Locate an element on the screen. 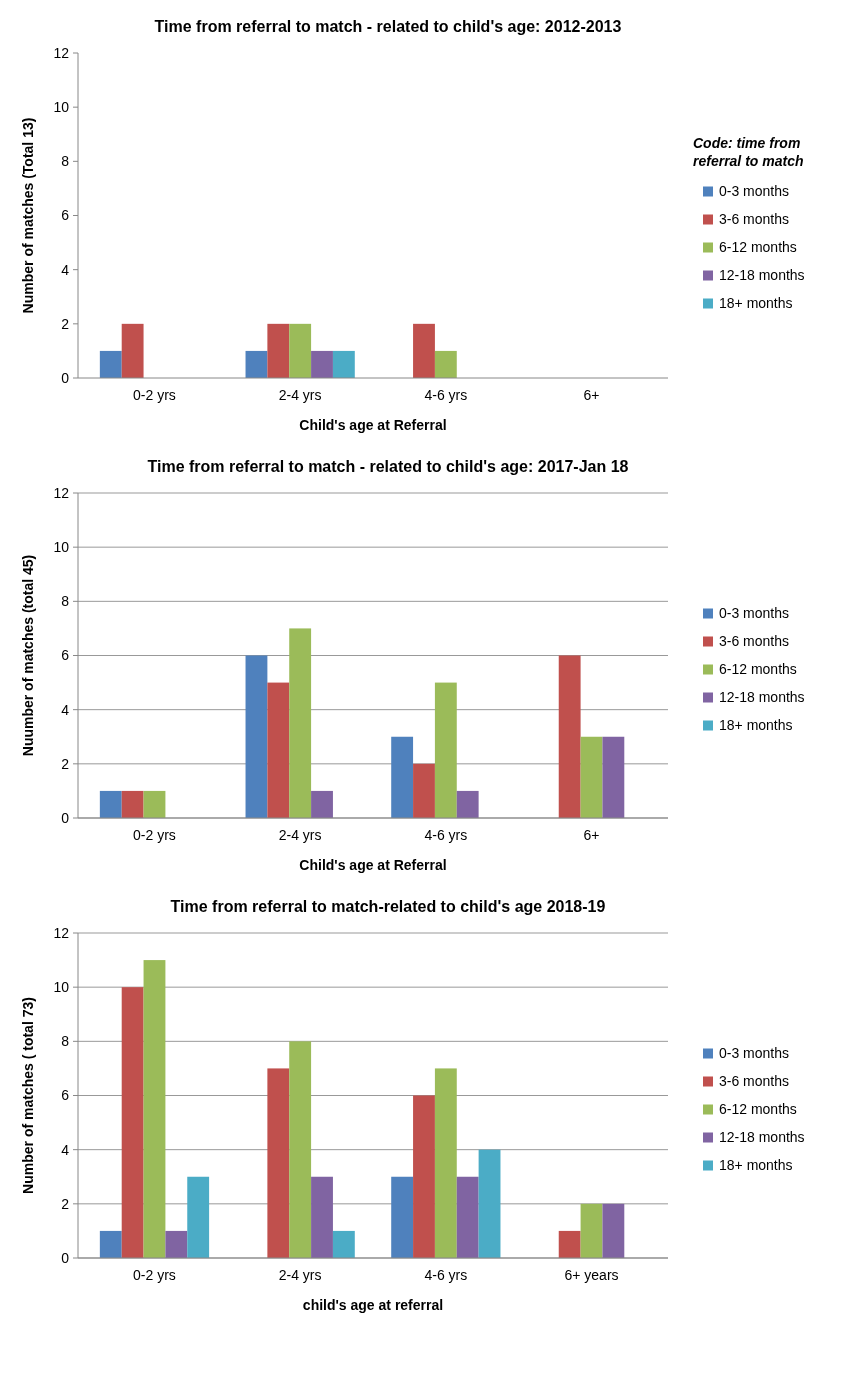 The height and width of the screenshot is (1380, 860). chart-title: Time from referral to match - related to child's age: 2017-Jan 18 is located at coordinates (388, 466).